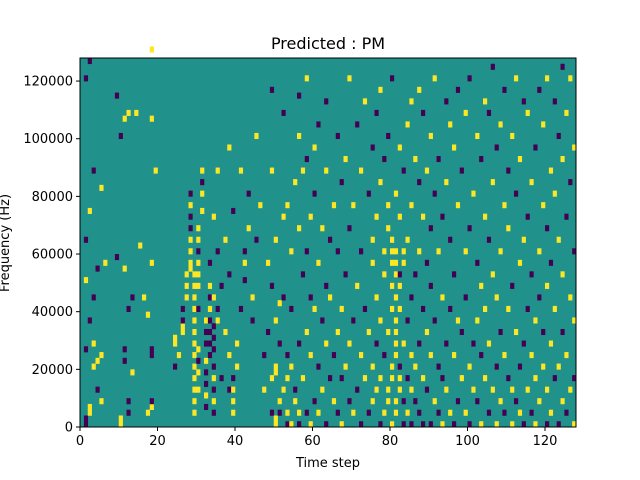 The height and width of the screenshot is (480, 640). I want to click on x-tick-label: 20, so click(157, 441).